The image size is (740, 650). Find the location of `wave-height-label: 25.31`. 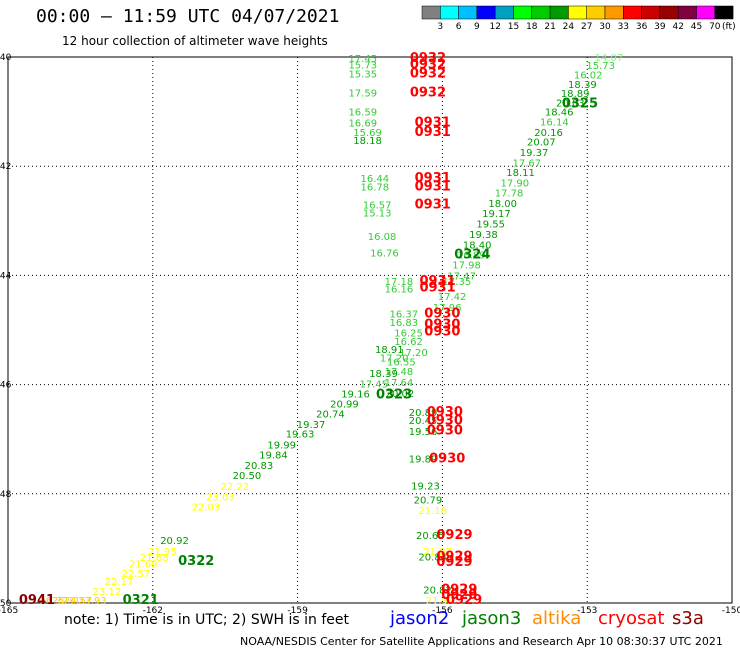

wave-height-label: 25.31 is located at coordinates (66, 601).